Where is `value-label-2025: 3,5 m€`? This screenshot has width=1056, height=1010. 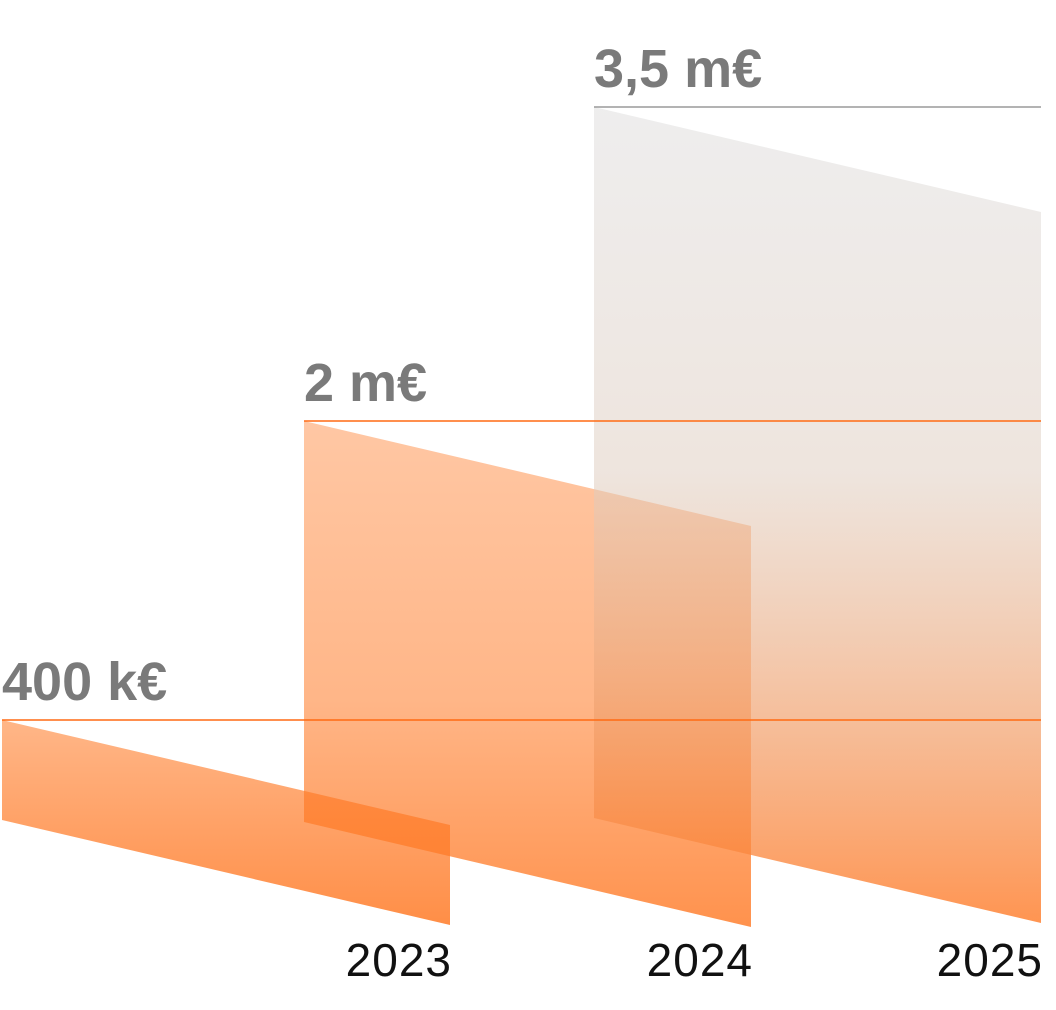
value-label-2025: 3,5 m€ is located at coordinates (678, 69).